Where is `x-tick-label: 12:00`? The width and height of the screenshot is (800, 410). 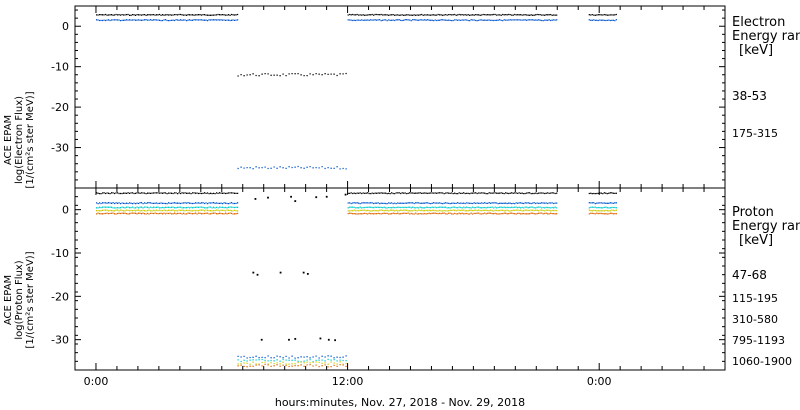
x-tick-label: 12:00 is located at coordinates (348, 381).